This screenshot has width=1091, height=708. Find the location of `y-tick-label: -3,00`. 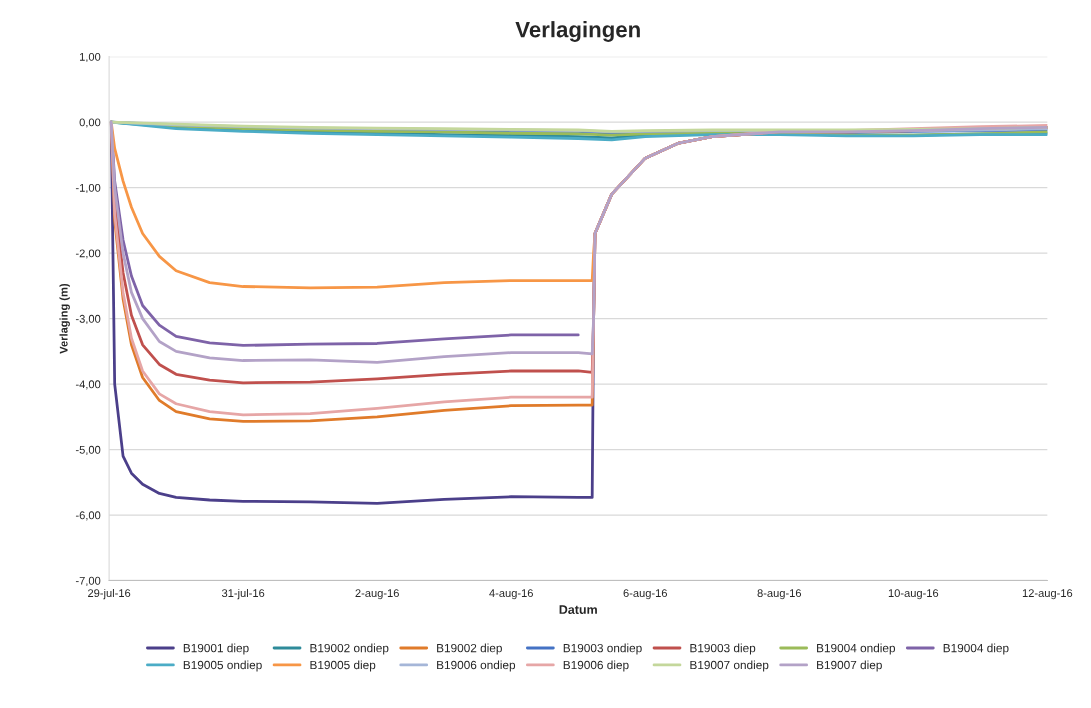

y-tick-label: -3,00 is located at coordinates (88, 319).